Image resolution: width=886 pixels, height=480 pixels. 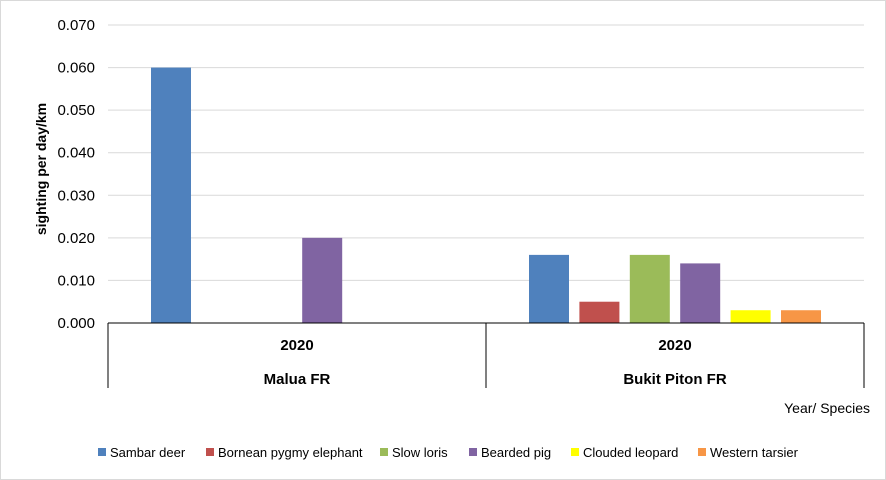 I want to click on y-tick-label: 0.060, so click(x=76, y=68).